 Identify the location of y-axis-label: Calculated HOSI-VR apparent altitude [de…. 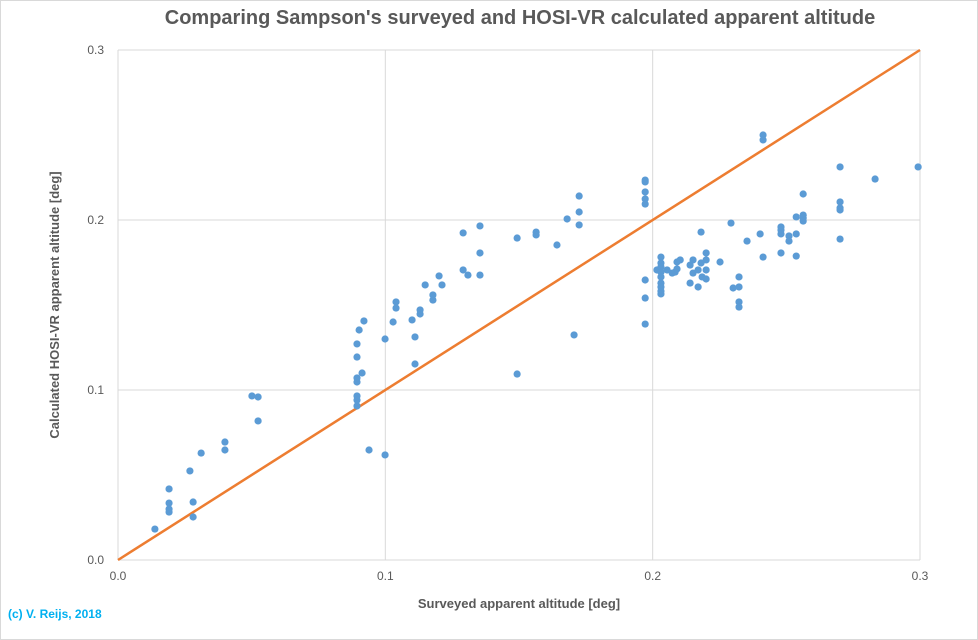
(54, 304).